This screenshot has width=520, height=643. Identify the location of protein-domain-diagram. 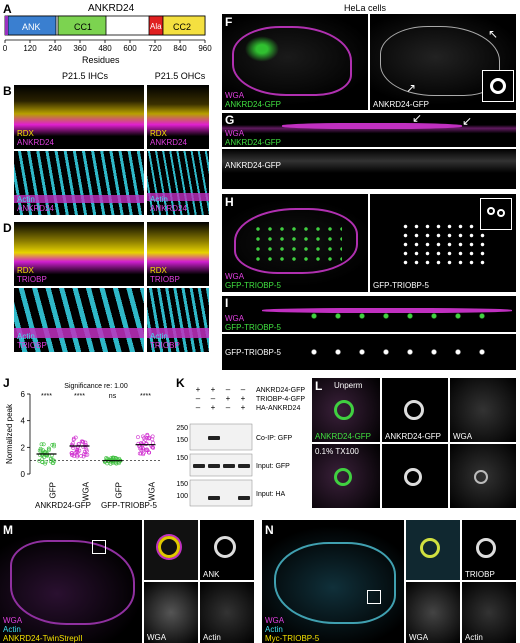
(105, 29).